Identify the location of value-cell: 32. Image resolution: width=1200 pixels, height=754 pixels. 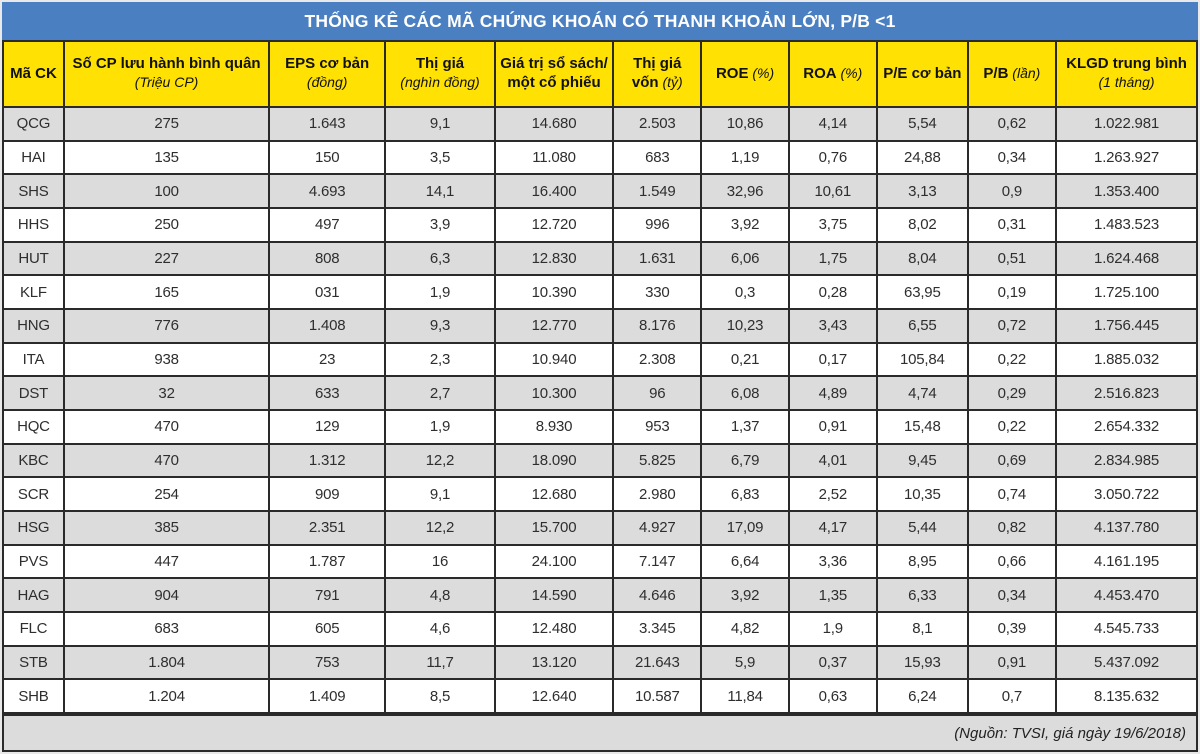
(166, 393).